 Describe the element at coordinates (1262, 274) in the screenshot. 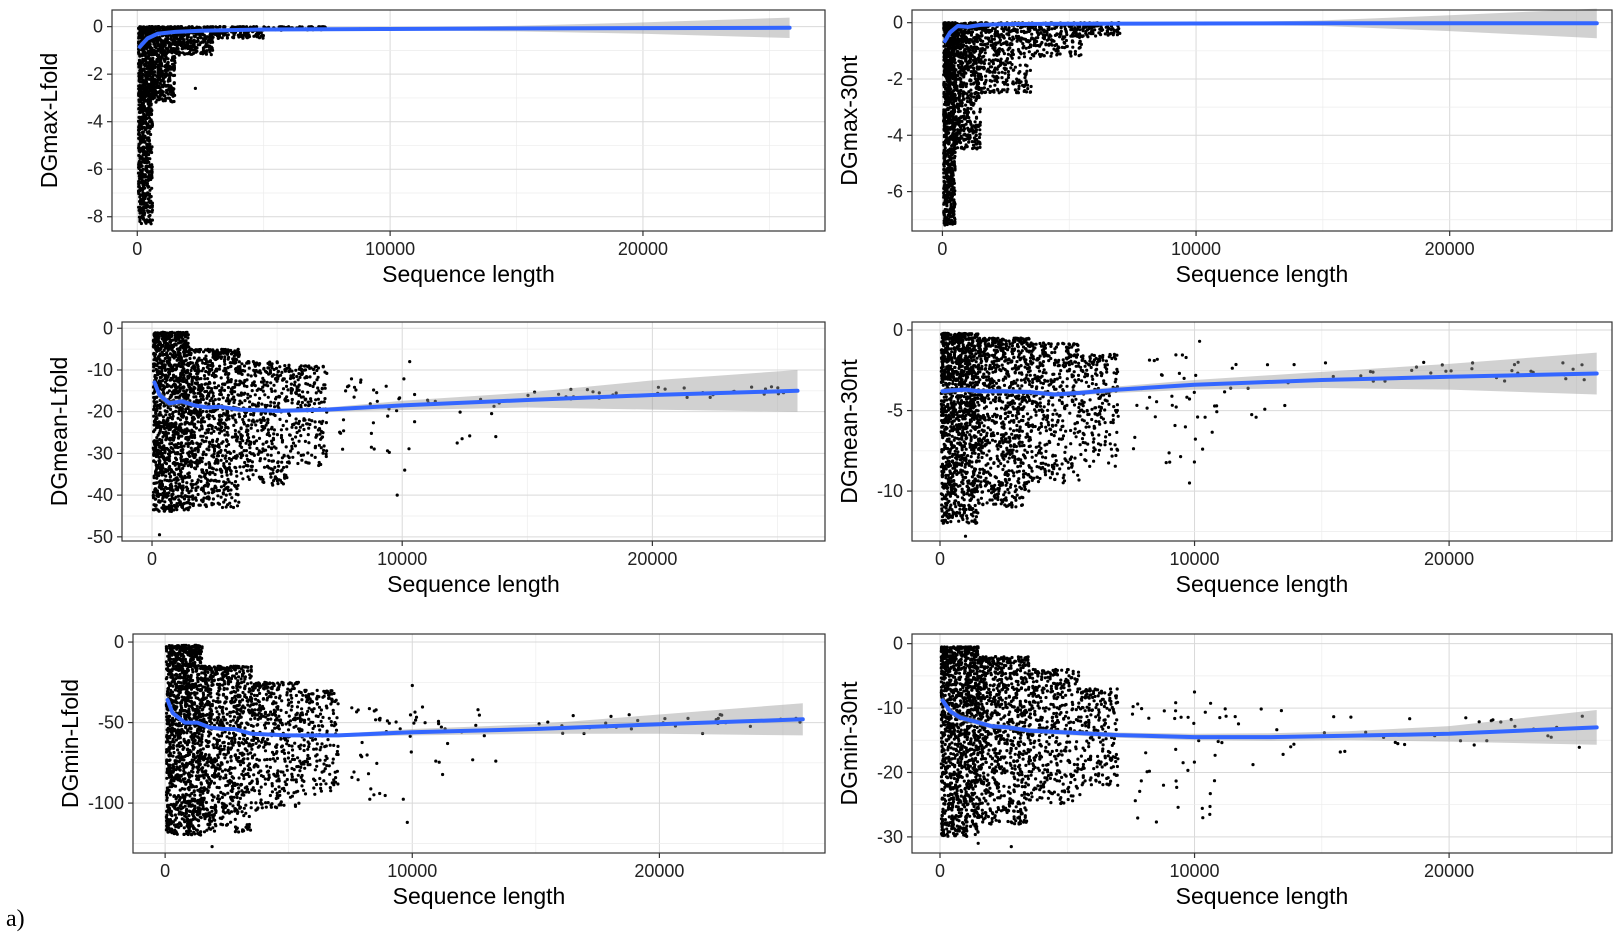

I see `x-axis-title: Sequence length` at that location.